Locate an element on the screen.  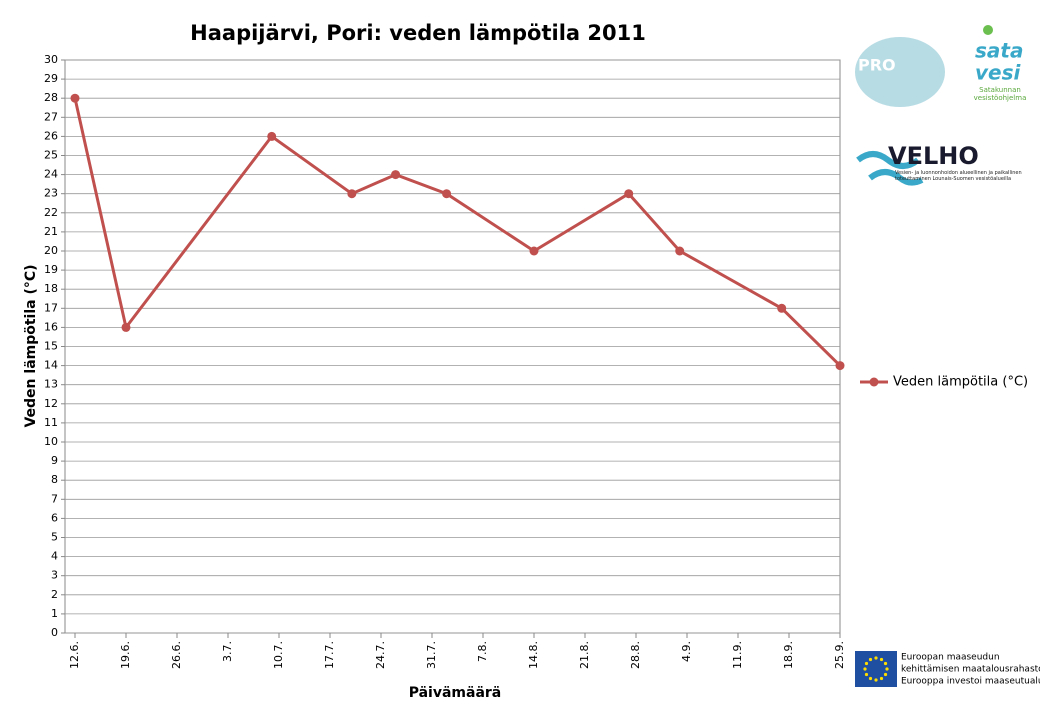
x-tick-label: 28.8. is located at coordinates (635, 655).